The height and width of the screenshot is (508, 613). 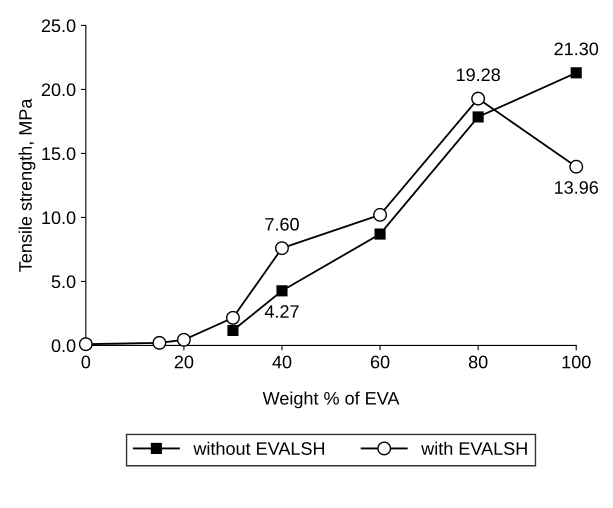 What do you see at coordinates (59, 217) in the screenshot?
I see `y-tick-label: 10.0` at bounding box center [59, 217].